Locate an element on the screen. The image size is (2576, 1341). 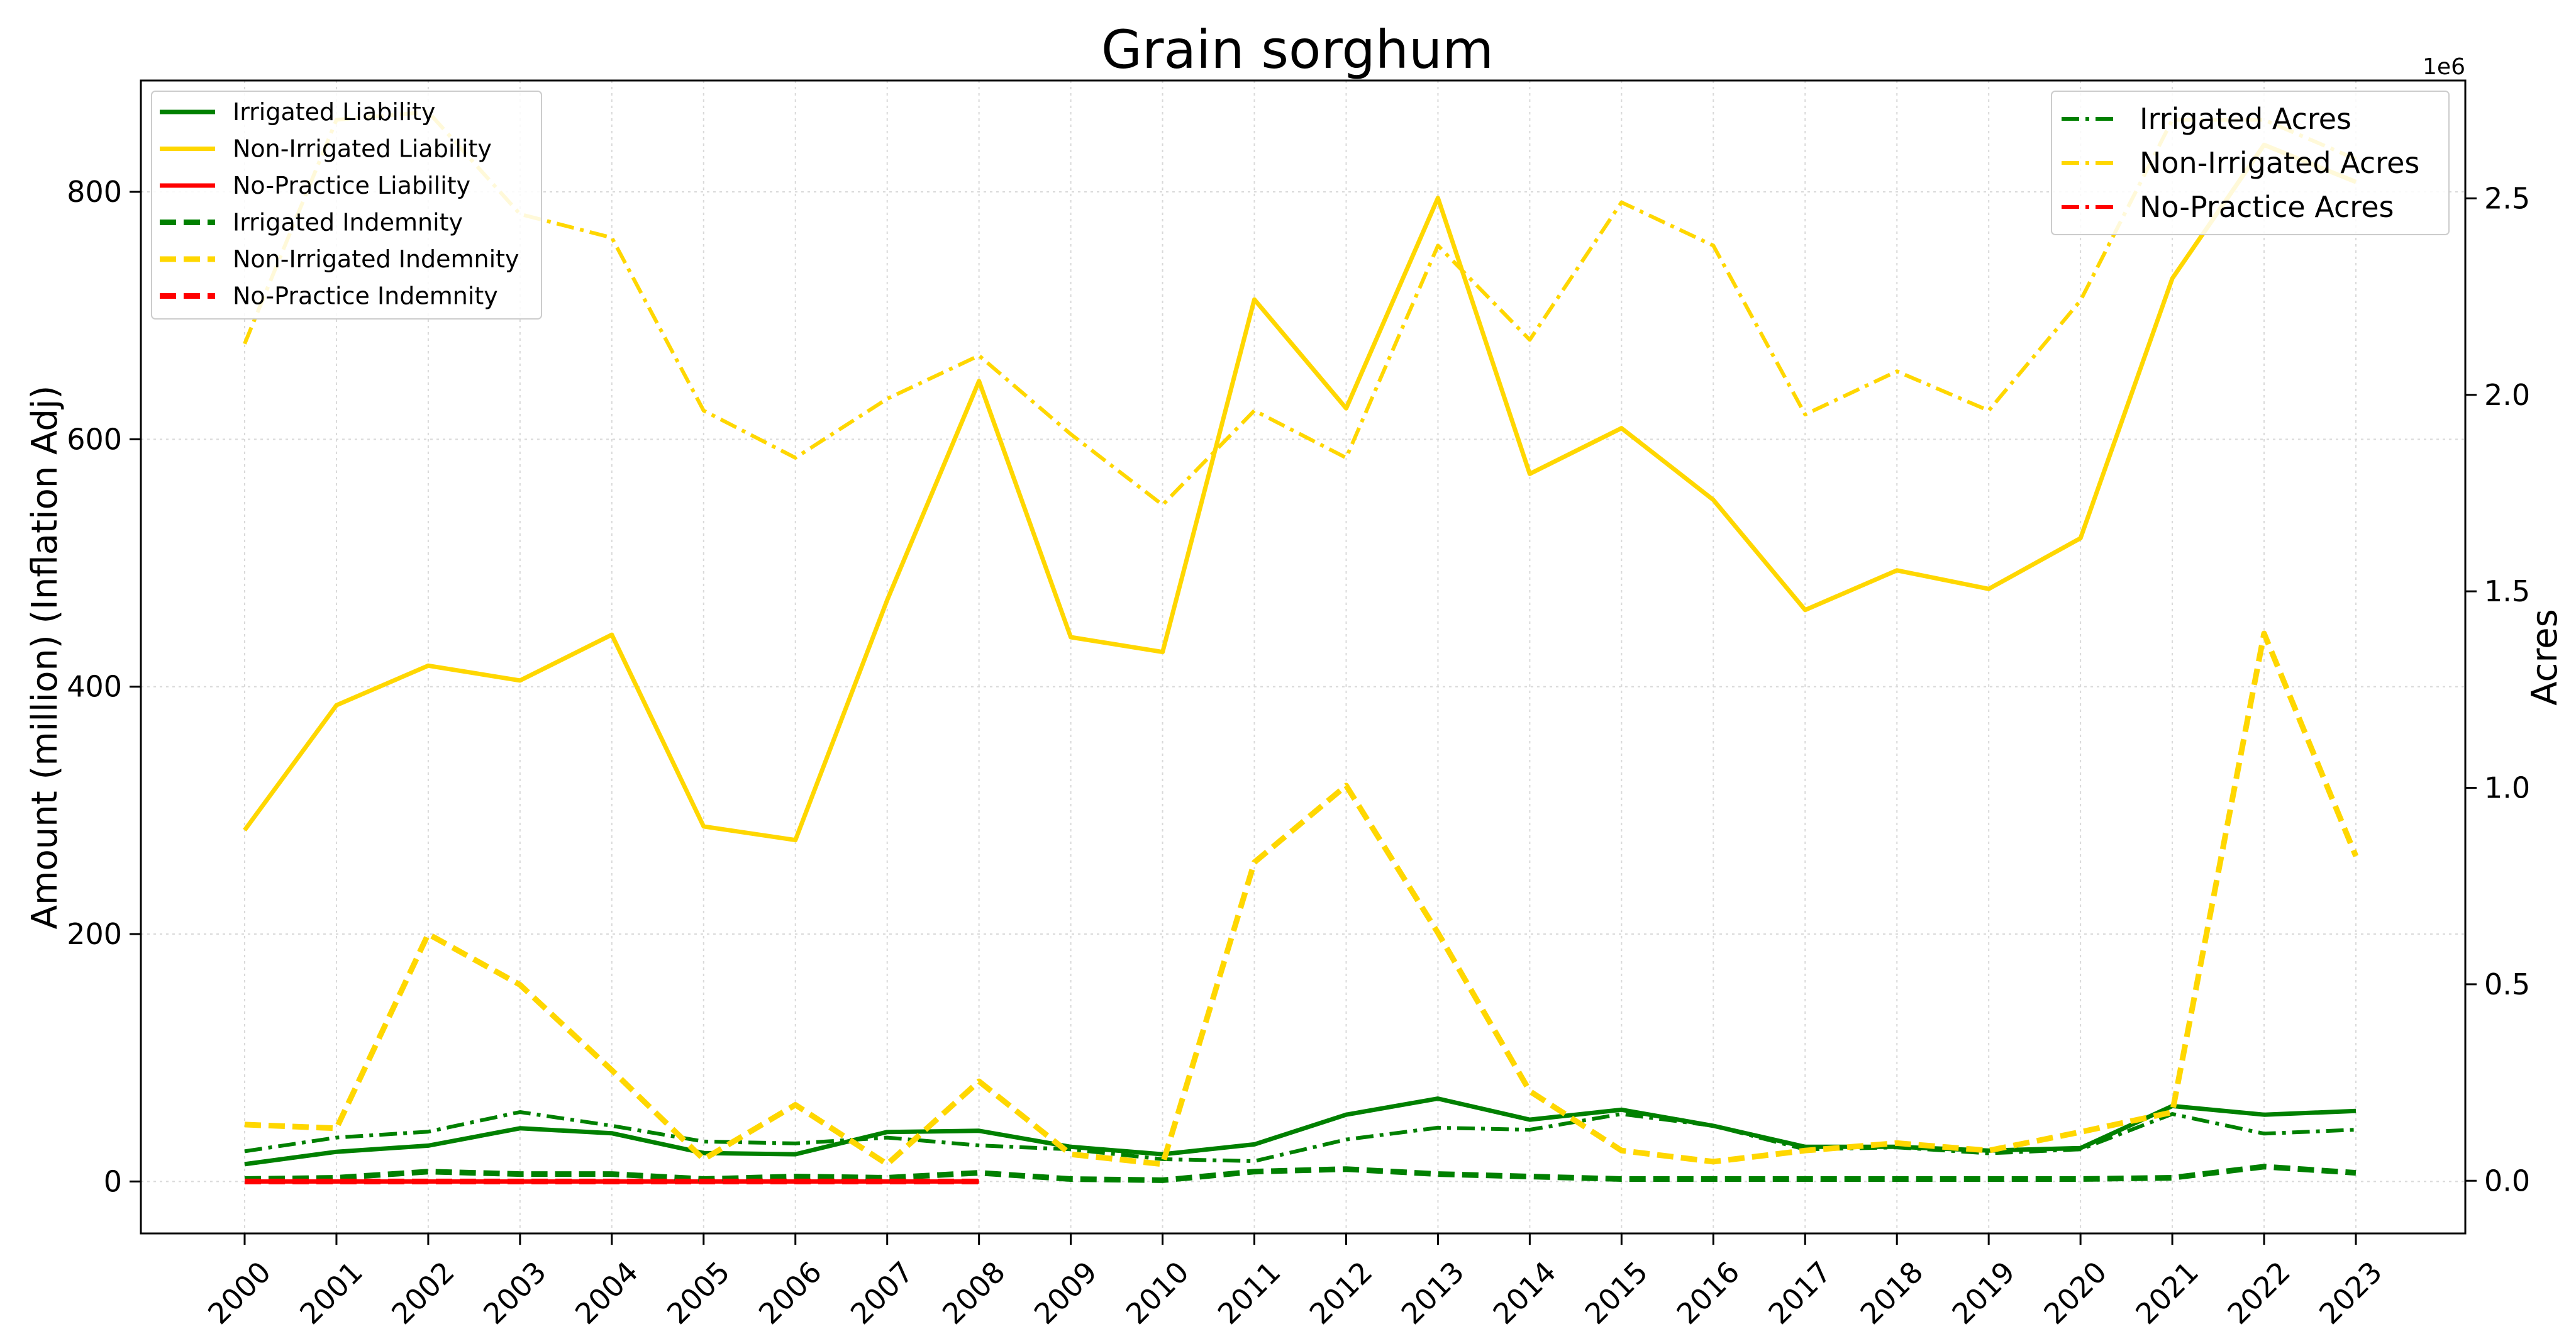
right-axis-offset-label: 1e6 is located at coordinates (2444, 67).